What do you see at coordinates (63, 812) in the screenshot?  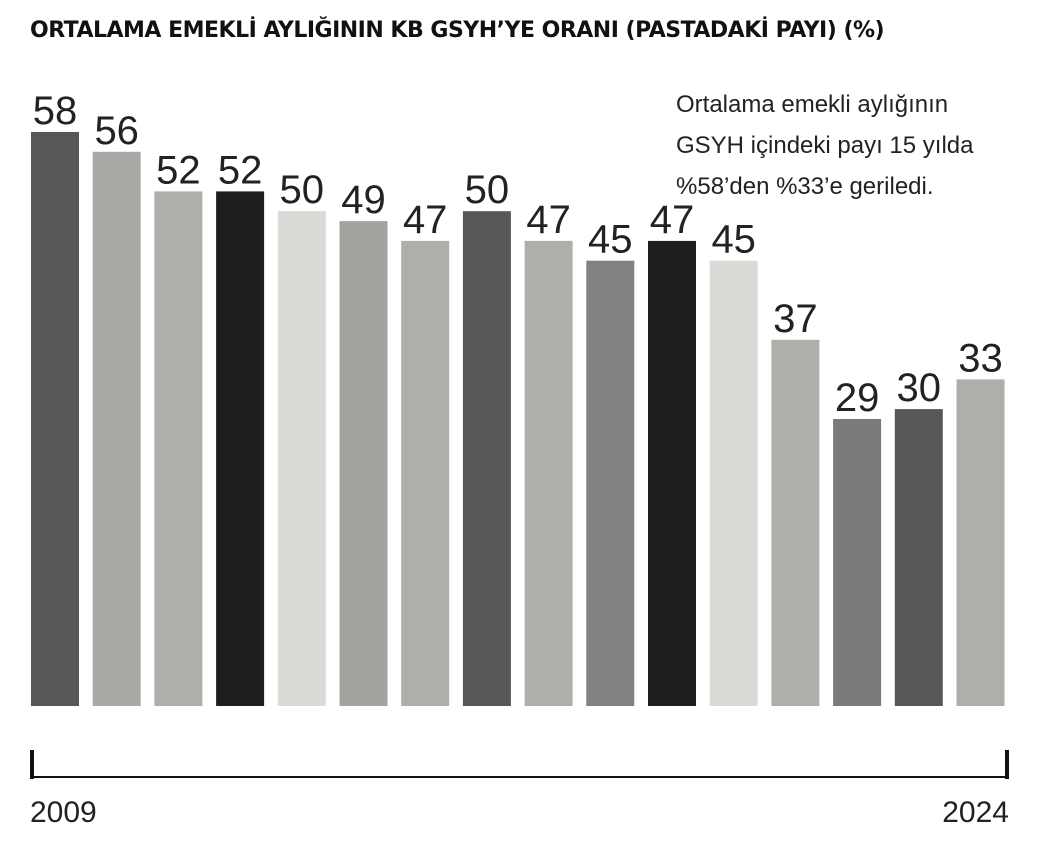 I see `axis-start-label: 2009` at bounding box center [63, 812].